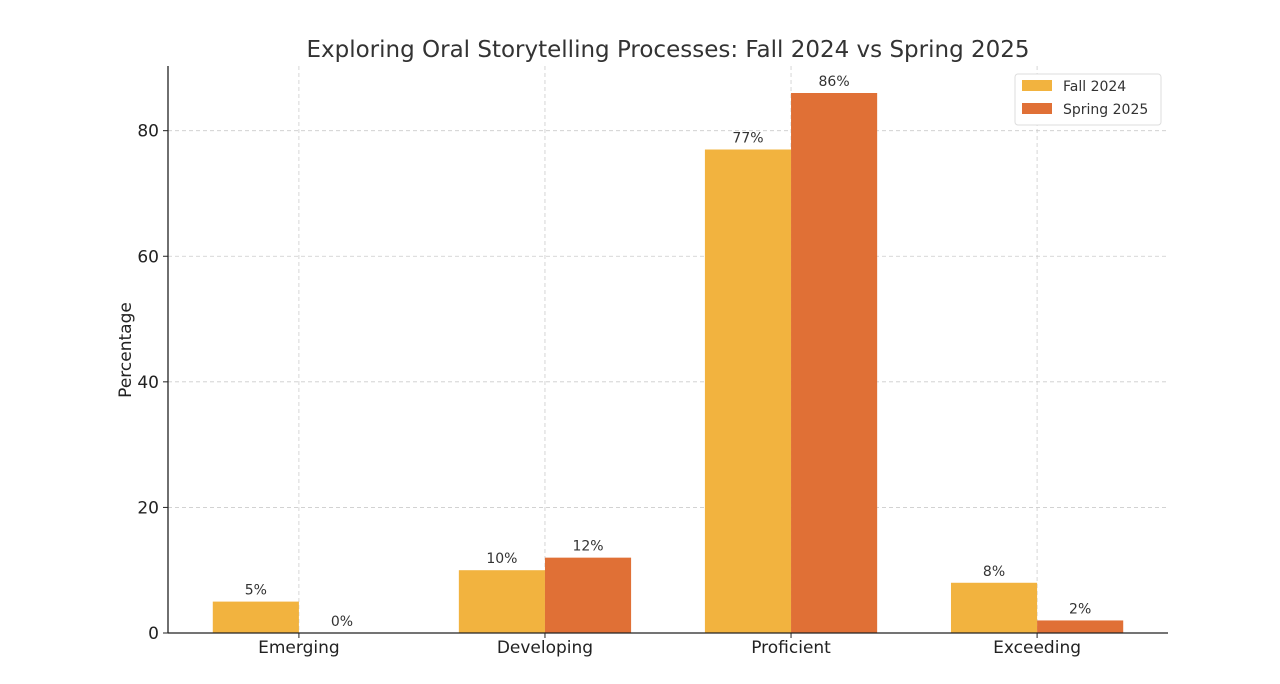  I want to click on data-label: 5%, so click(256, 591).